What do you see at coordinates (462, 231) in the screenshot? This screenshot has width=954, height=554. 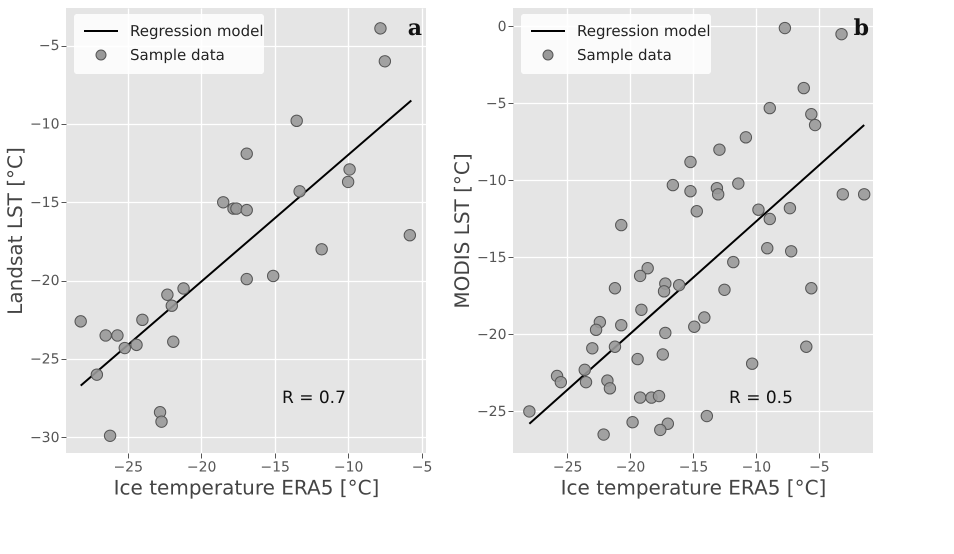 I see `y-axis-title: MODIS LST [°C]` at bounding box center [462, 231].